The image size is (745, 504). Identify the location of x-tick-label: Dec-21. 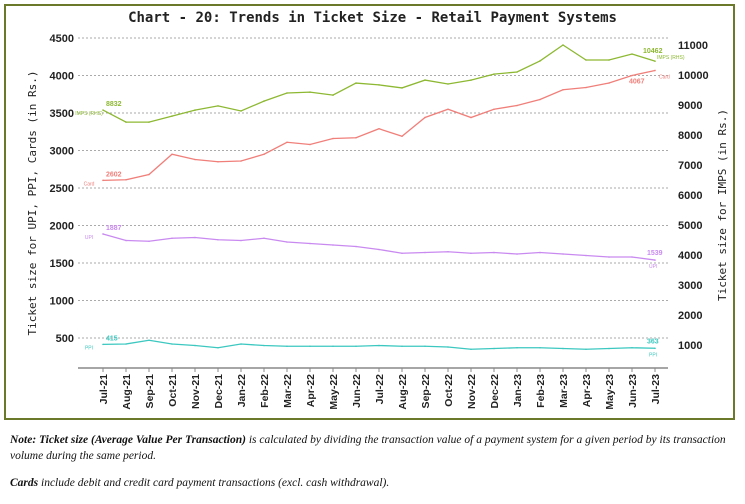
(219, 391).